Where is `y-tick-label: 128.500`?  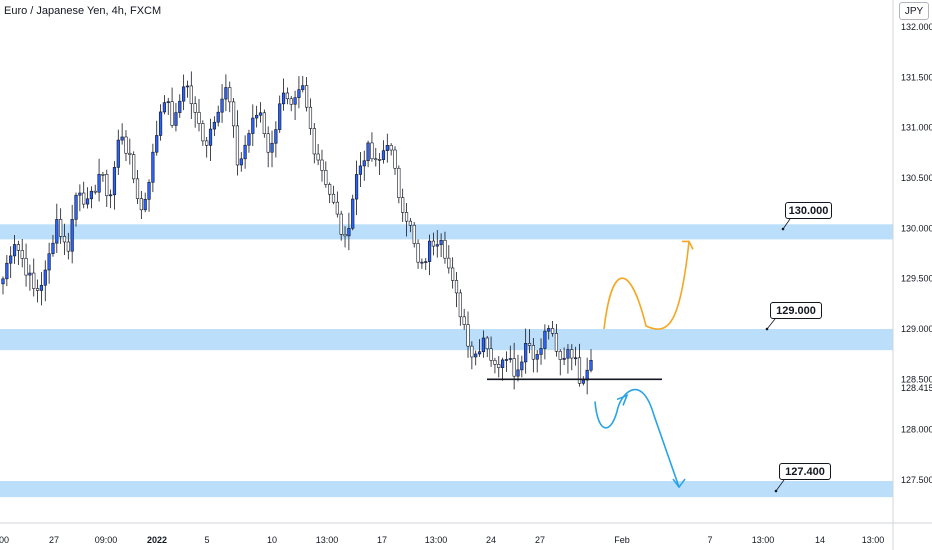
y-tick-label: 128.500 is located at coordinates (916, 379).